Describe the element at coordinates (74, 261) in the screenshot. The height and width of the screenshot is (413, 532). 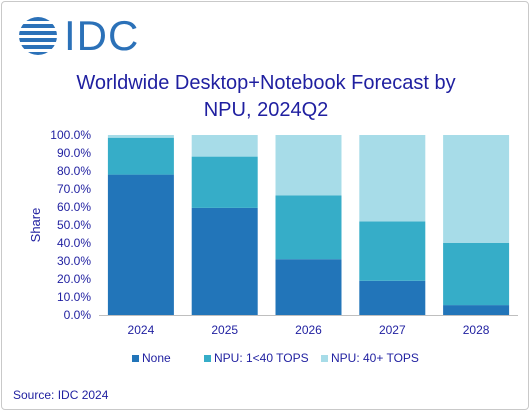
I see `y-tick-label: 30.0%` at that location.